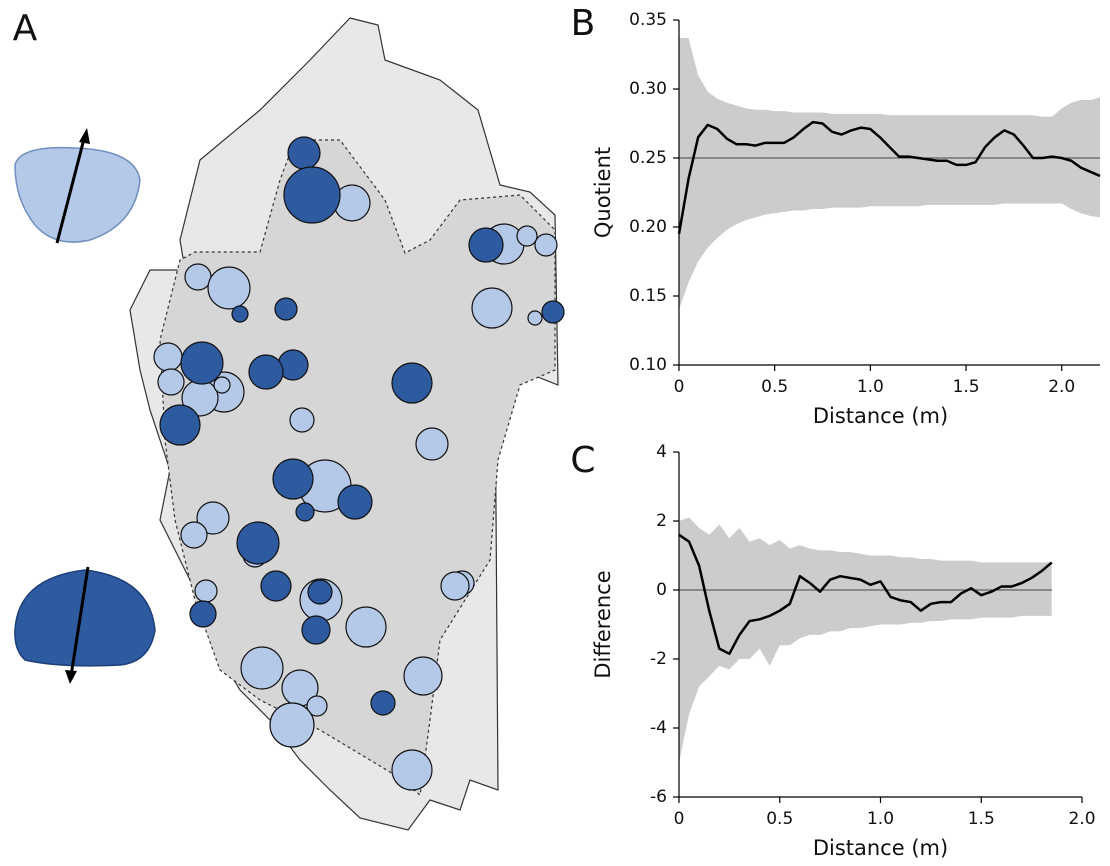 This screenshot has height=866, width=1110. Describe the element at coordinates (603, 624) in the screenshot. I see `y-axis-title: Difference` at that location.